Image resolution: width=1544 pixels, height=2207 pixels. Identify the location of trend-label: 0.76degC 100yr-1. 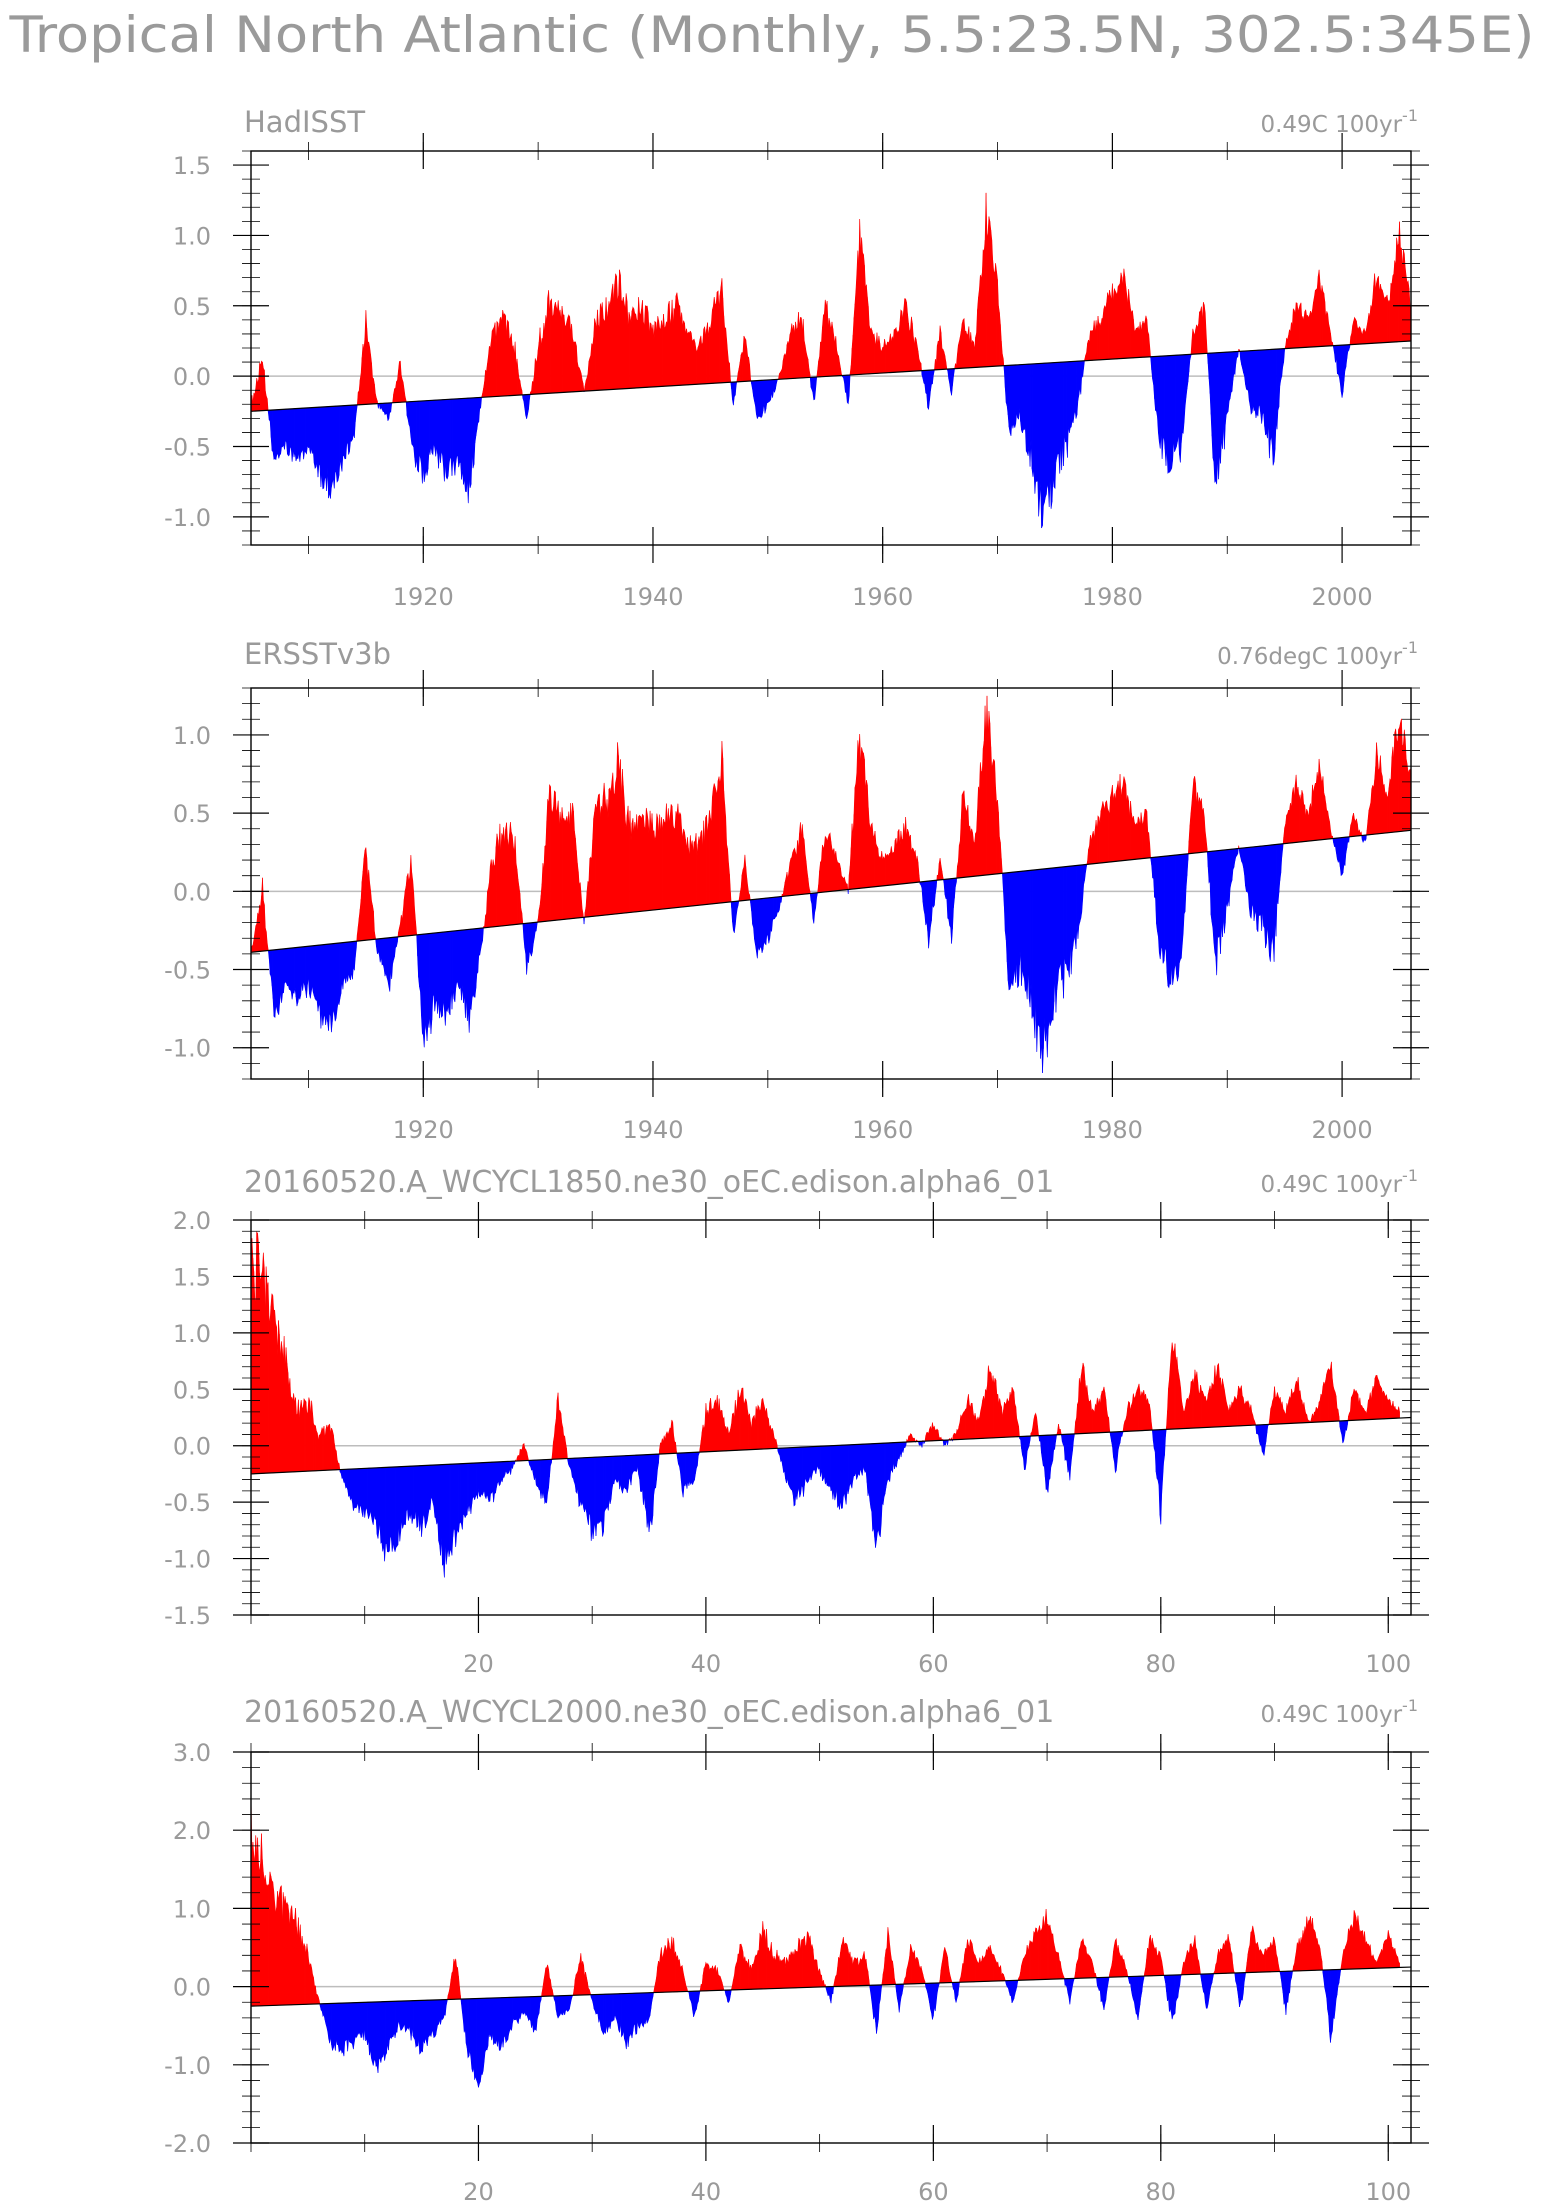
(1317, 654).